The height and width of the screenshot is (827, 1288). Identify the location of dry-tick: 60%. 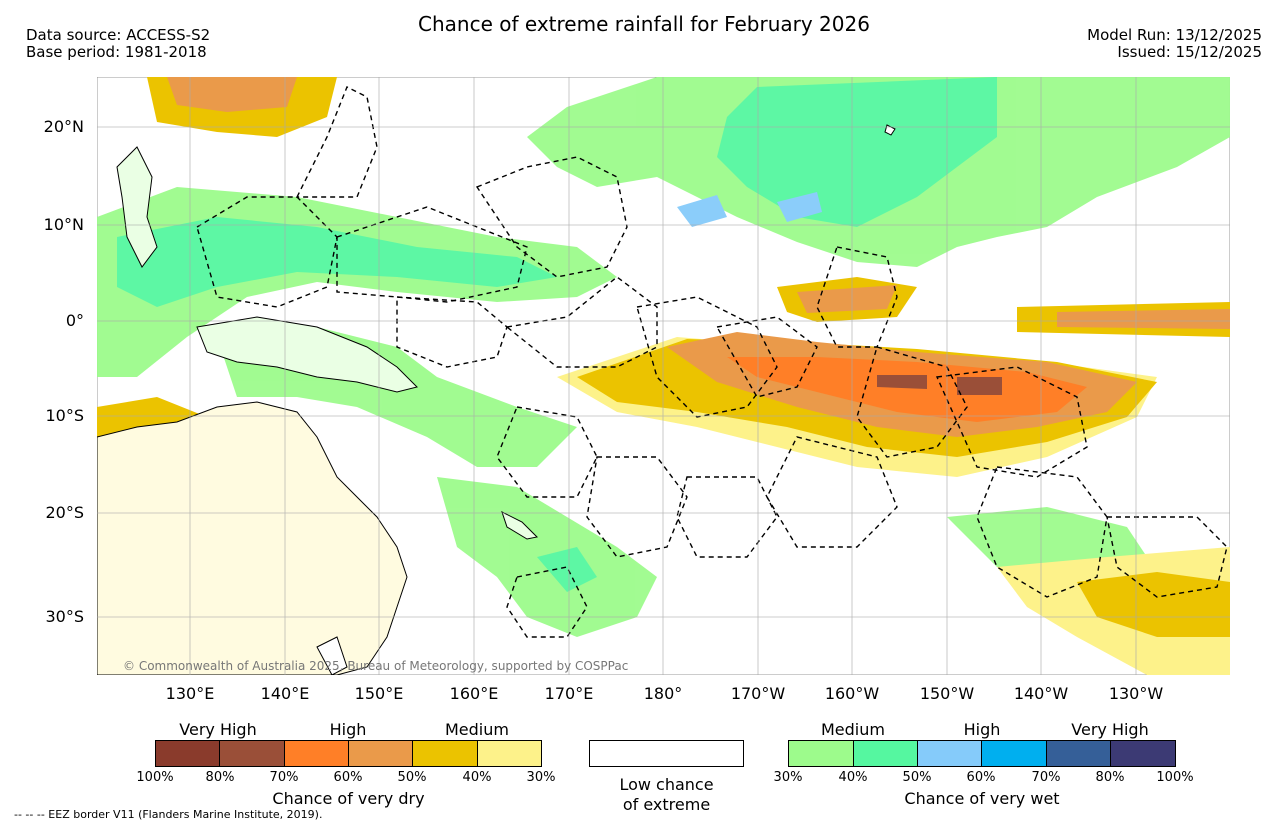
(348, 777).